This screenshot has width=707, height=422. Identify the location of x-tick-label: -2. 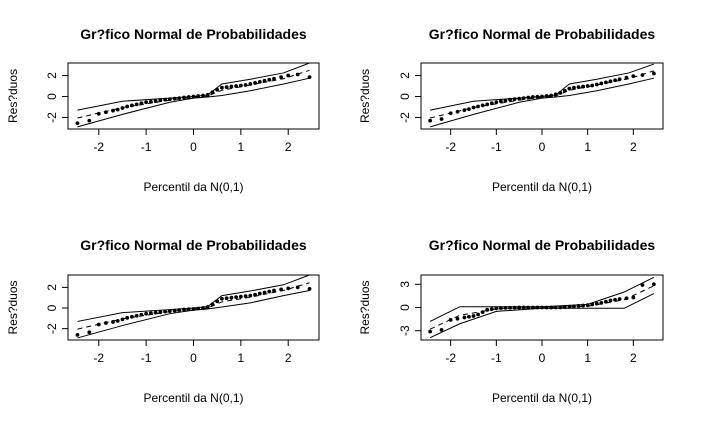
(98, 358).